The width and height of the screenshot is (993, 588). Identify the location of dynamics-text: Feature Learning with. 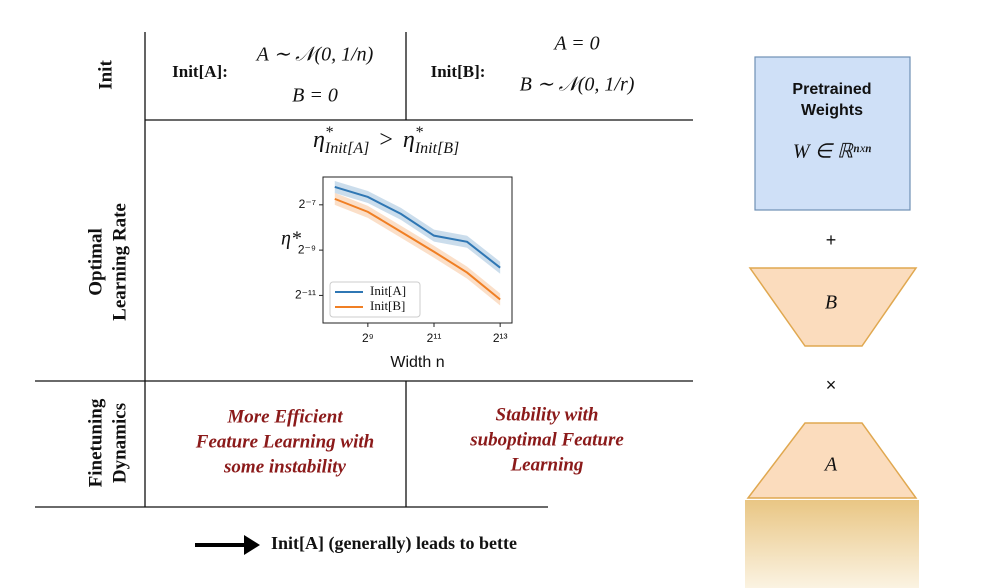
(284, 441).